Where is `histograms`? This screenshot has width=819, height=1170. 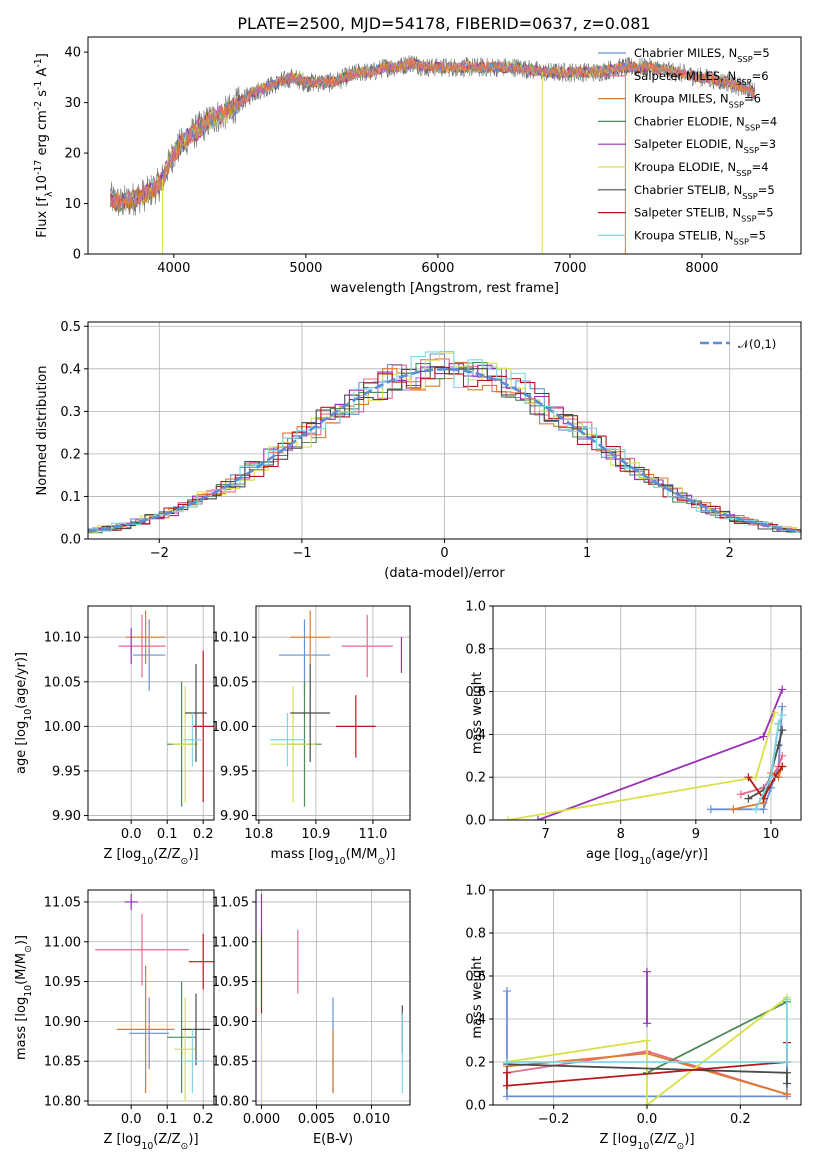 histograms is located at coordinates (444, 443).